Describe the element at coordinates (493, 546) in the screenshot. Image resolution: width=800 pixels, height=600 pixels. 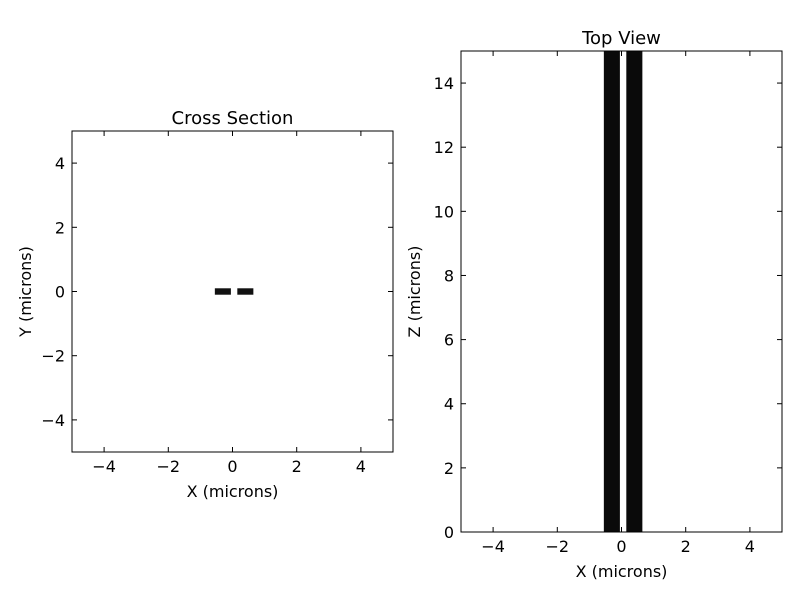
I see `top-view-x-tick-label: −4` at that location.